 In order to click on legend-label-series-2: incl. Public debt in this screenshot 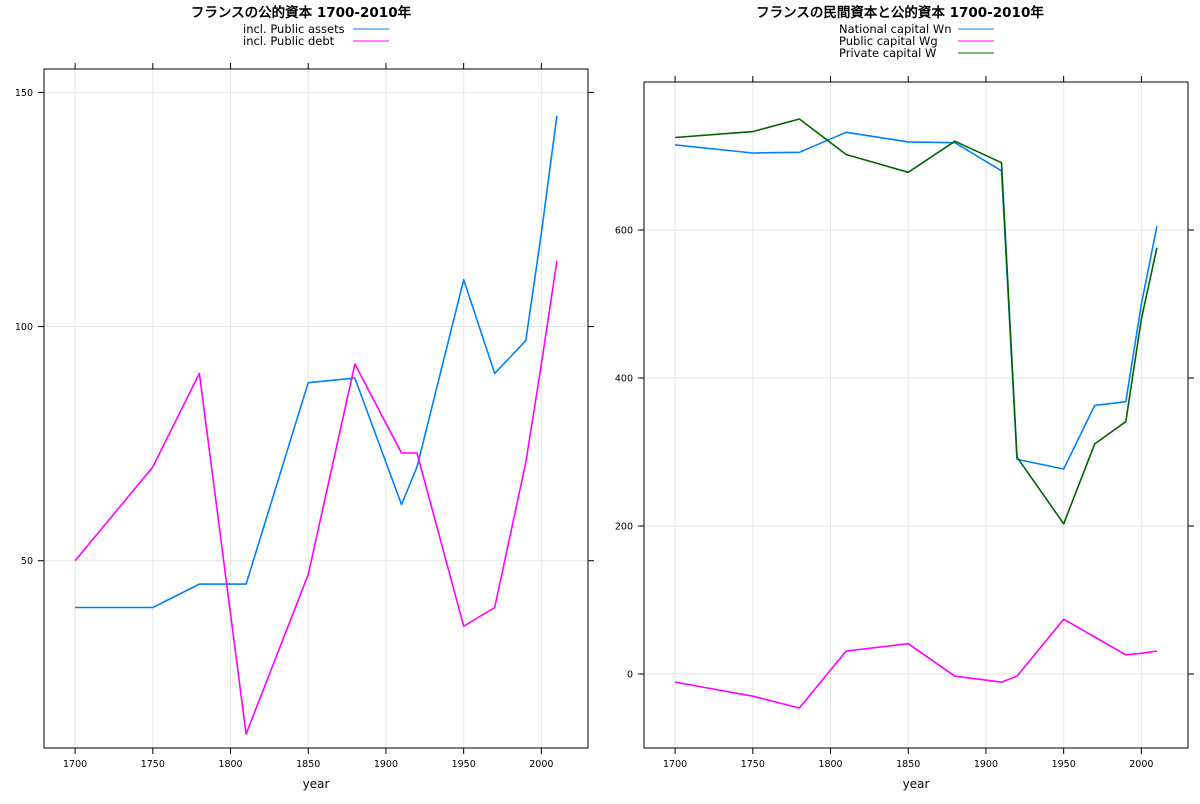, I will do `click(289, 41)`.